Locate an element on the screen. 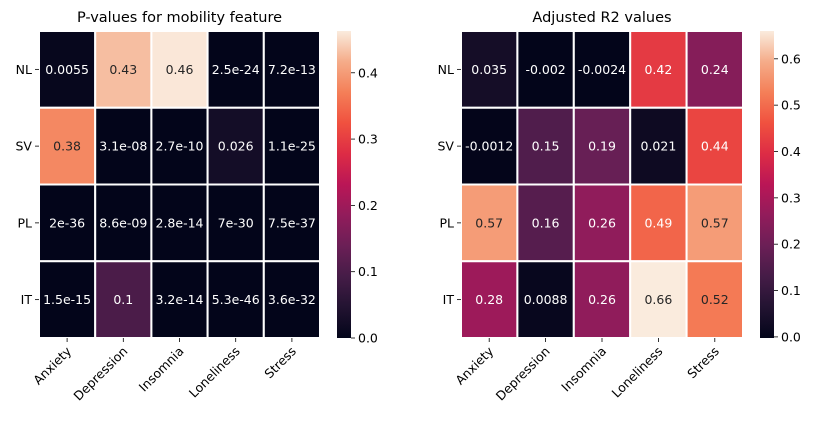  cell-value-label: 3.6e-32 is located at coordinates (292, 299).